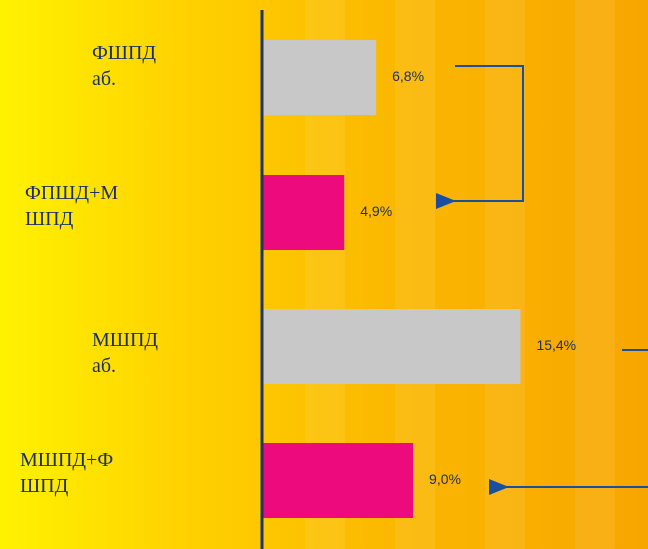  What do you see at coordinates (480, 137) in the screenshot?
I see `arrow` at bounding box center [480, 137].